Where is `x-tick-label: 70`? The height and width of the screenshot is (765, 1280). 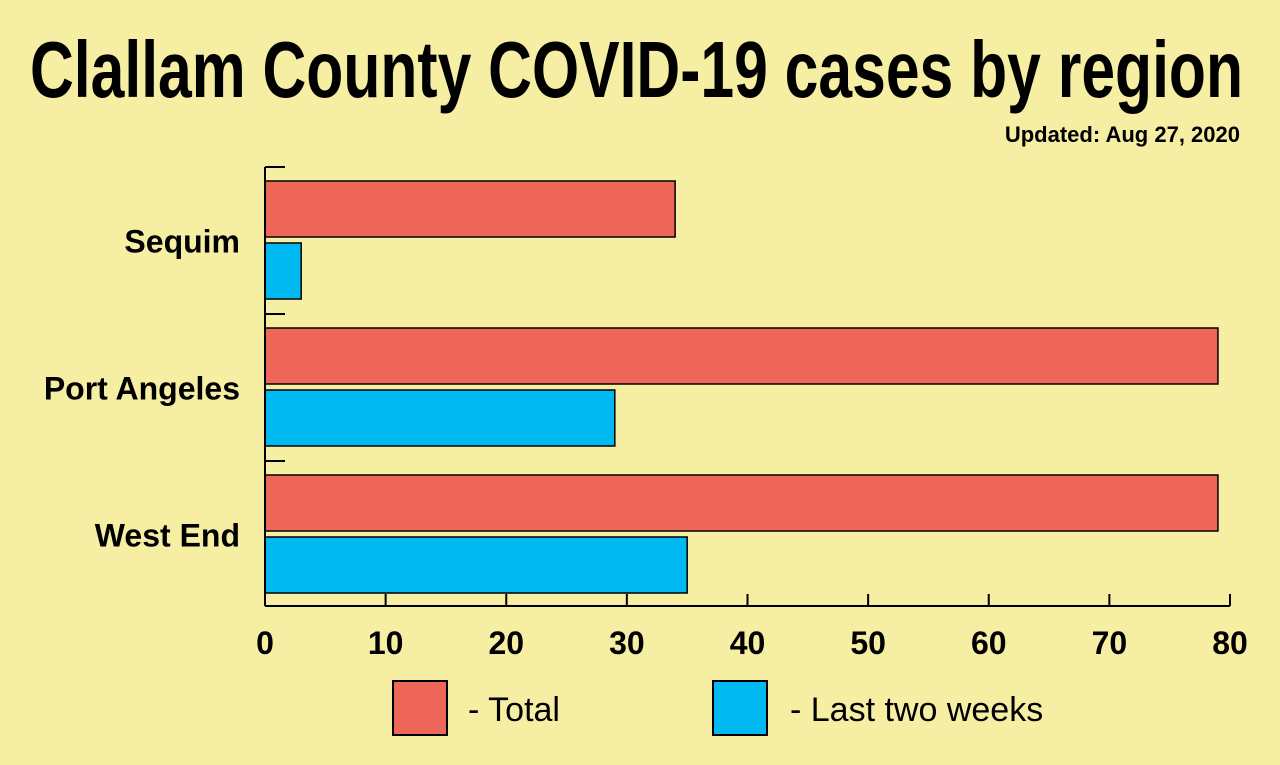
x-tick-label: 70 is located at coordinates (1110, 643).